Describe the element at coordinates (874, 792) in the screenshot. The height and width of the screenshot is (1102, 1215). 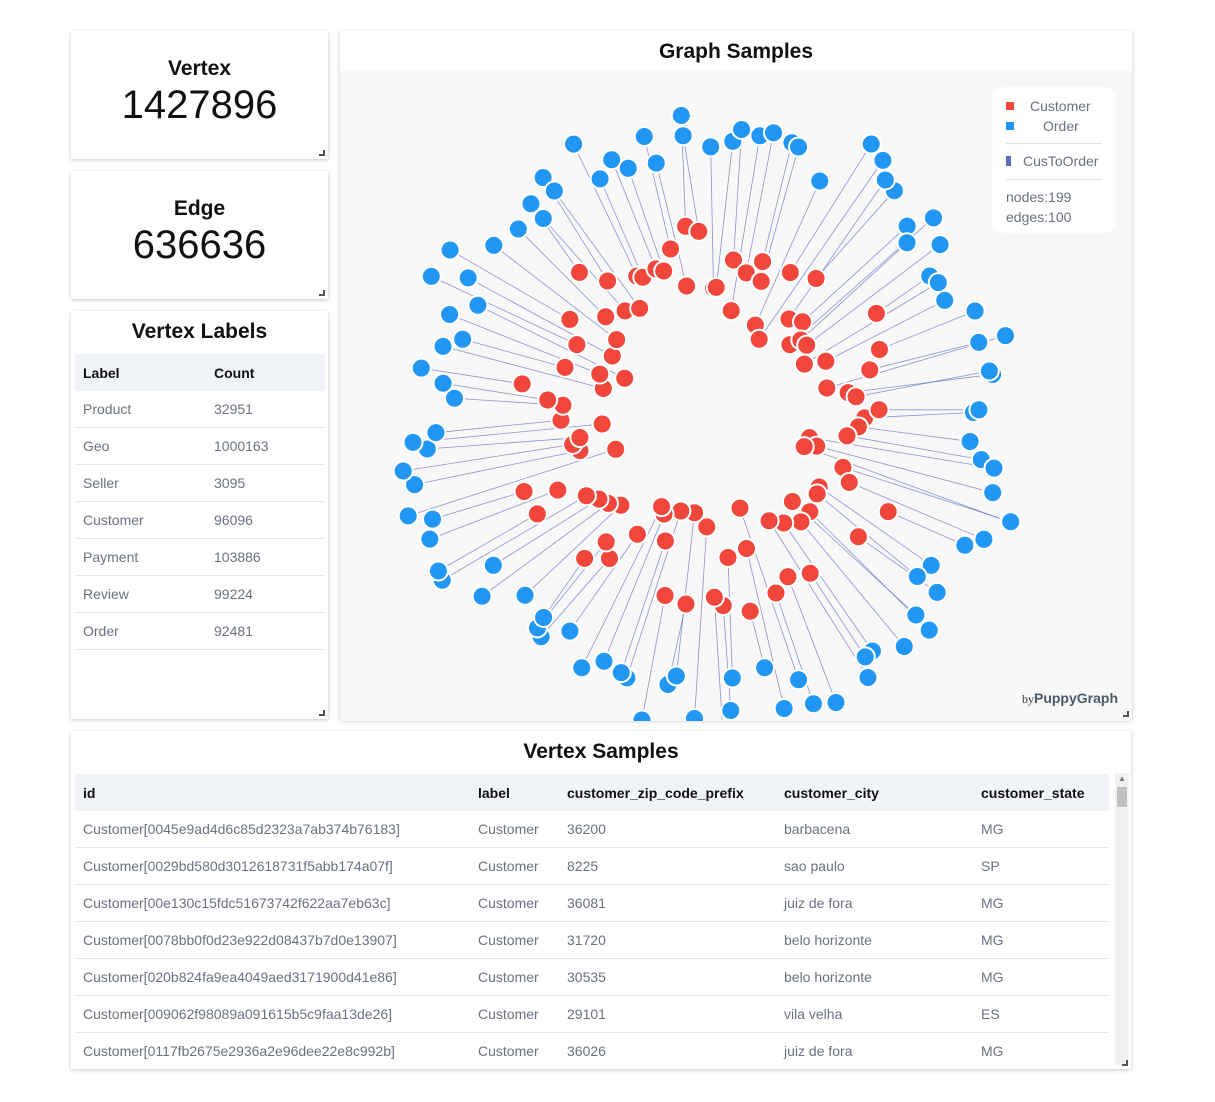
I see `column-header: customer_city` at that location.